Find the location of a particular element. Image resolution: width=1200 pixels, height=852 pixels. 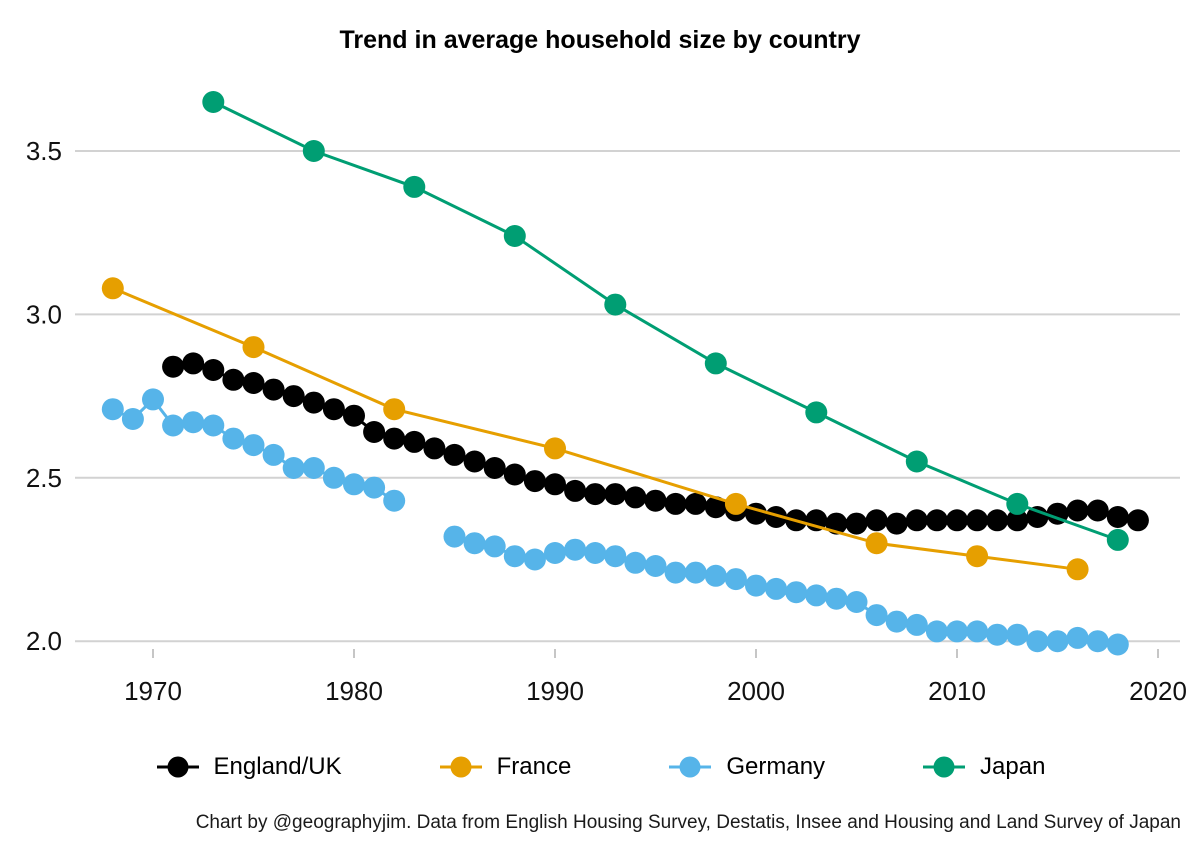

x-axis-tick-label: 1970 is located at coordinates (153, 691).